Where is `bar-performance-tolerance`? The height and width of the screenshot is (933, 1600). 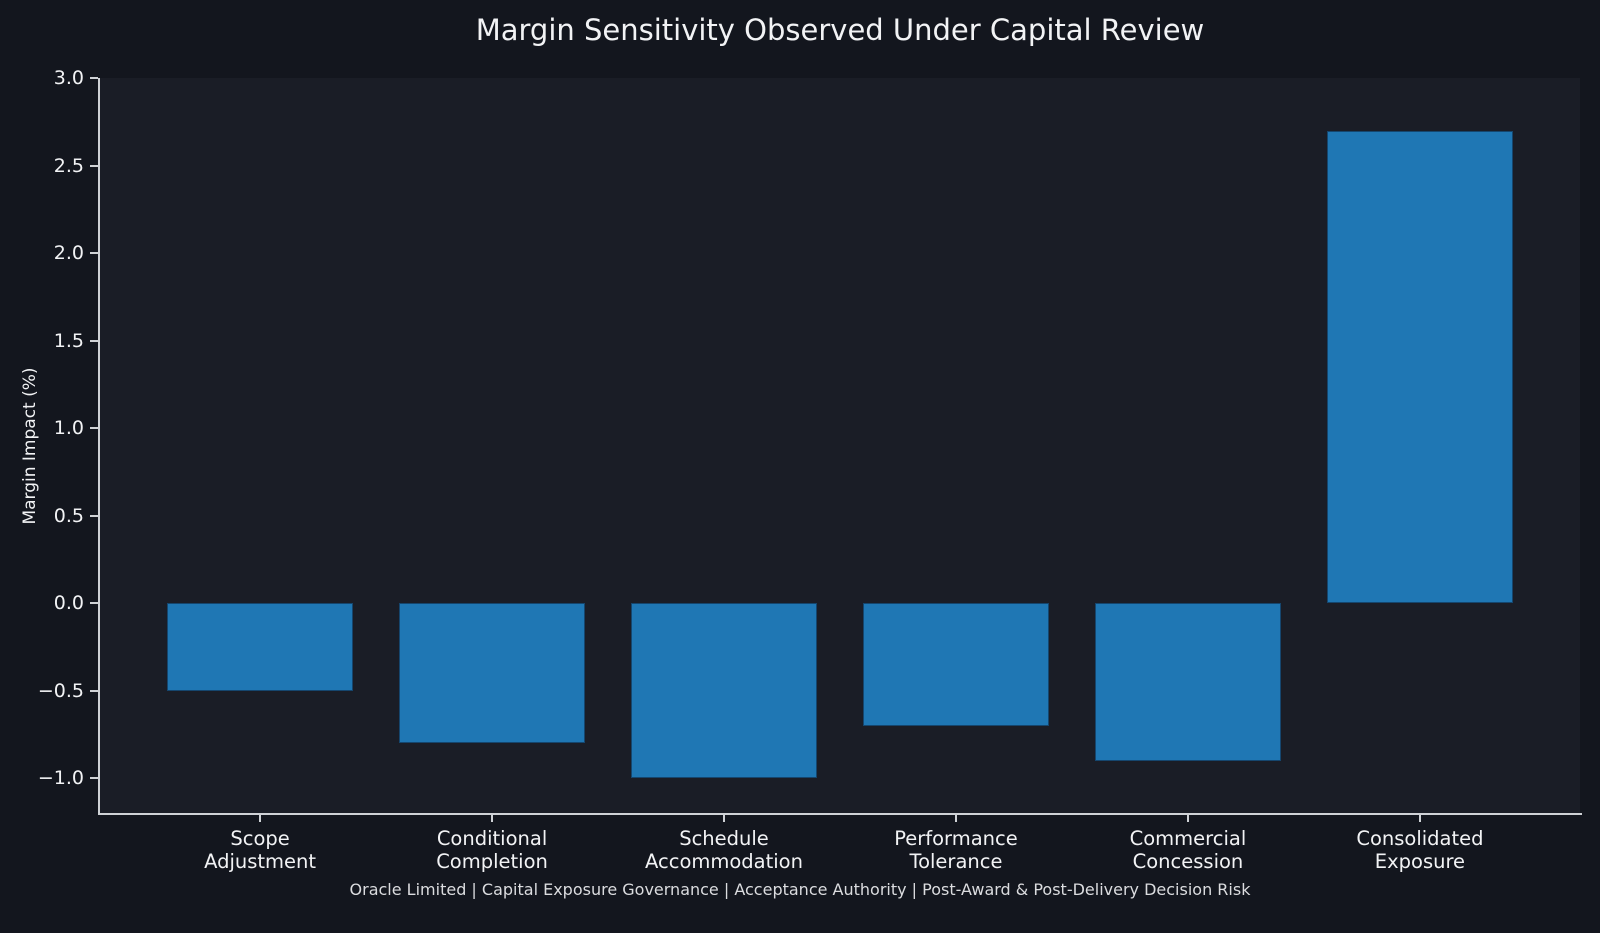
bar-performance-tolerance is located at coordinates (956, 664).